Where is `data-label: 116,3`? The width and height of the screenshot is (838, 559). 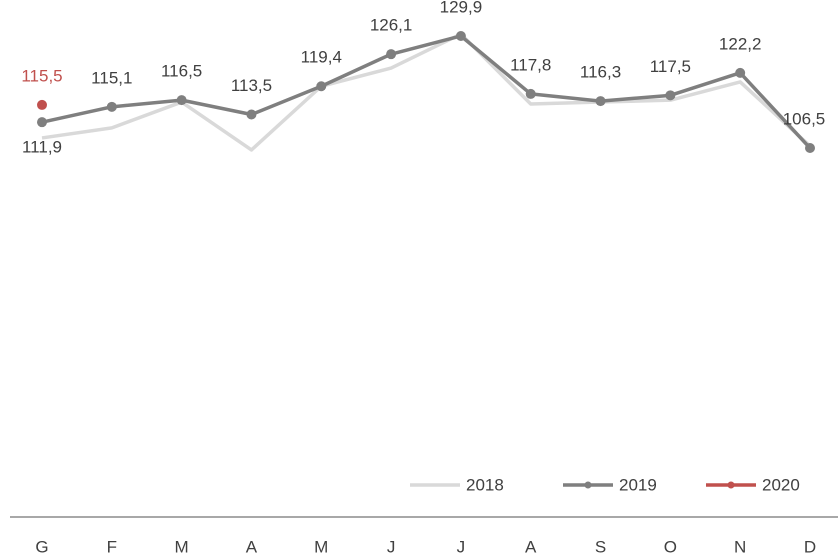
data-label: 116,3 is located at coordinates (600, 72).